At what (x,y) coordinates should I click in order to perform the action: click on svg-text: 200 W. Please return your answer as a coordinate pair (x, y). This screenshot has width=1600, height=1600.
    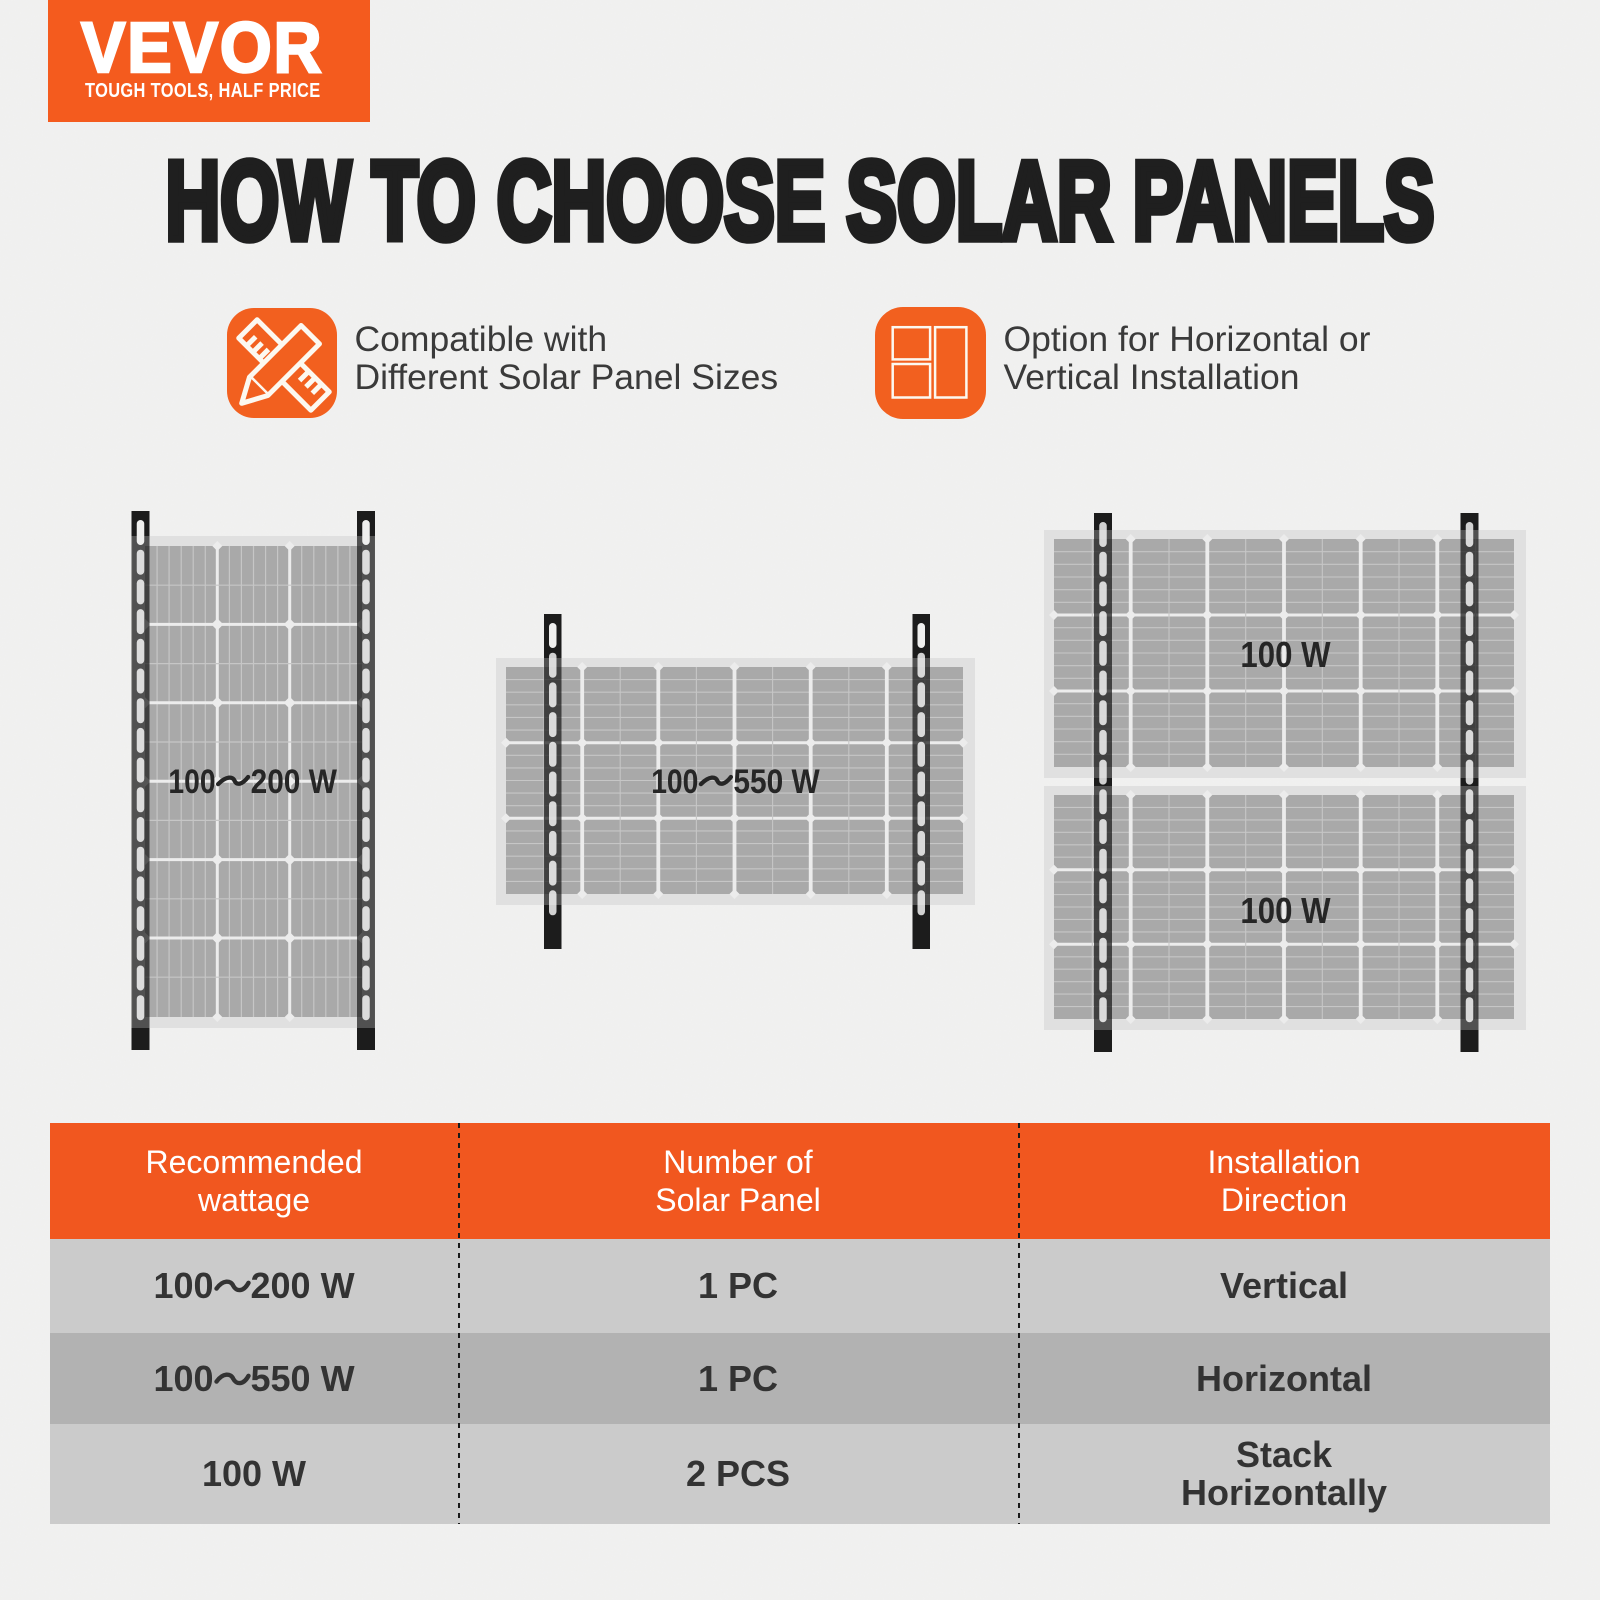
    Looking at the image, I should click on (294, 782).